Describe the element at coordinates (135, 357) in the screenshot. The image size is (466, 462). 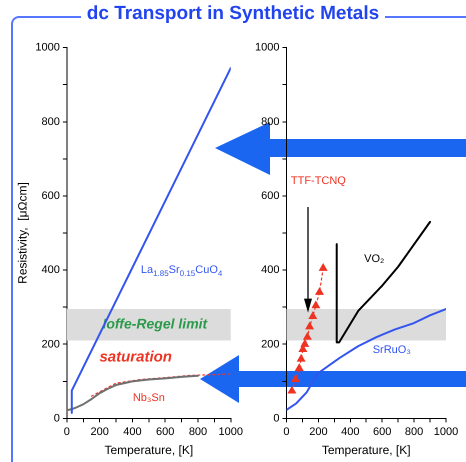
I see `annotation: saturation` at that location.